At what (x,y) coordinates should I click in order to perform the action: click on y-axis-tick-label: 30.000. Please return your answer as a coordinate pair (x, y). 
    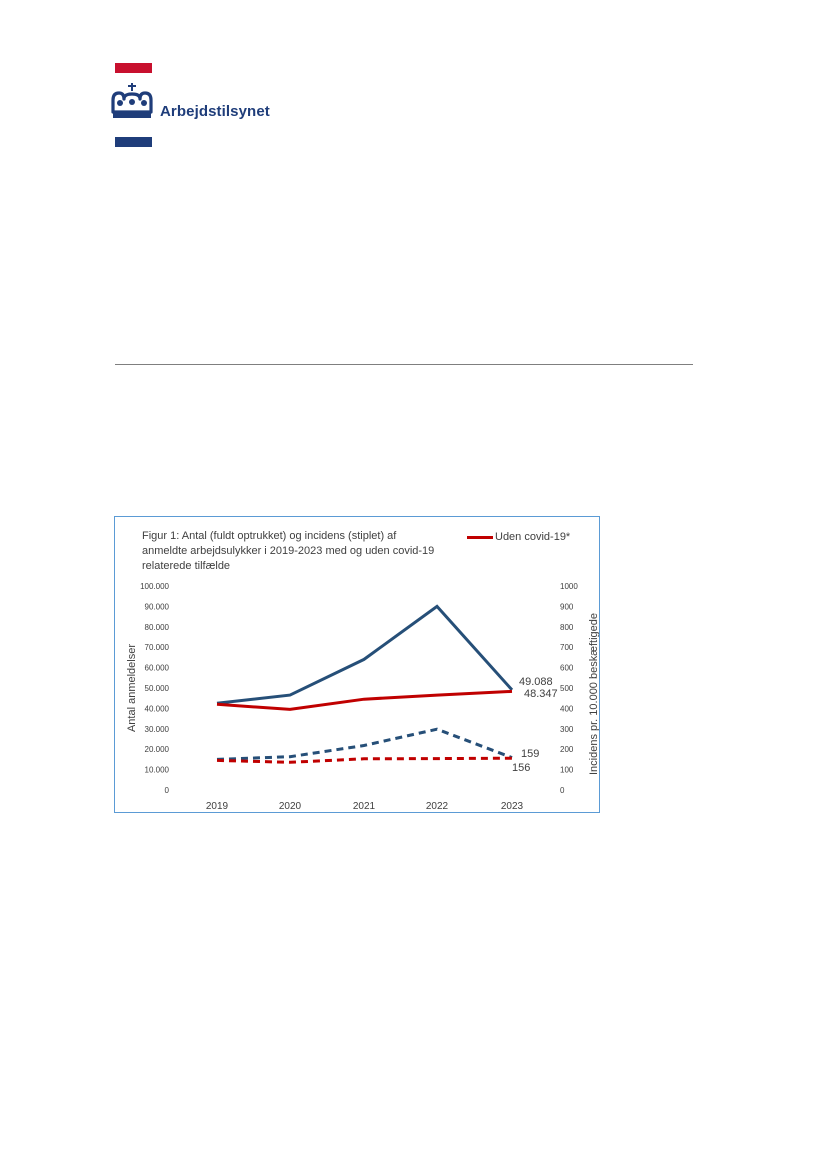
    Looking at the image, I should click on (157, 729).